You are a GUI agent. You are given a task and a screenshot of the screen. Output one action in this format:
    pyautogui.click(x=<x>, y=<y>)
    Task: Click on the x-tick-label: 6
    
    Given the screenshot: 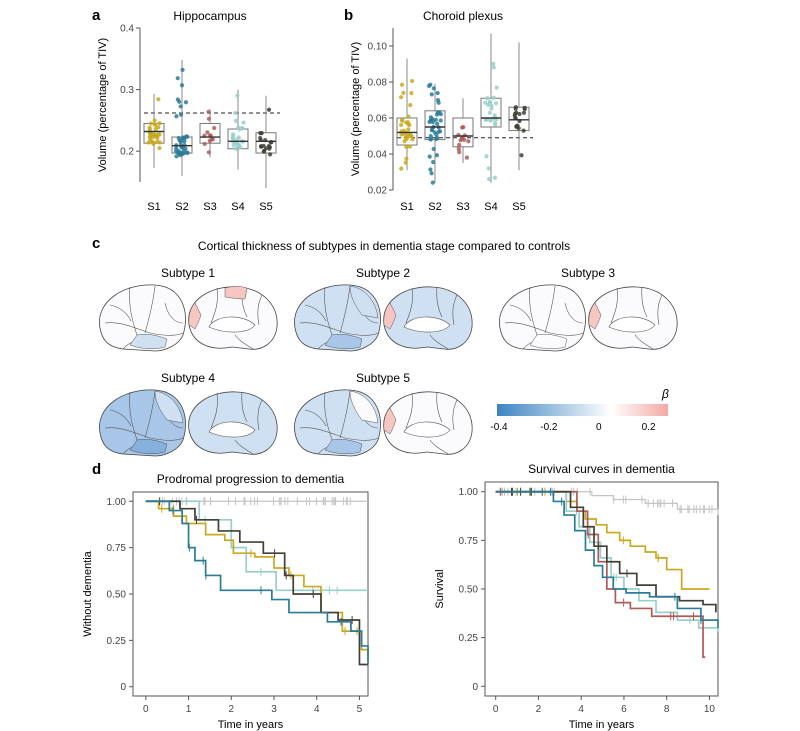 What is the action you would take?
    pyautogui.click(x=624, y=709)
    